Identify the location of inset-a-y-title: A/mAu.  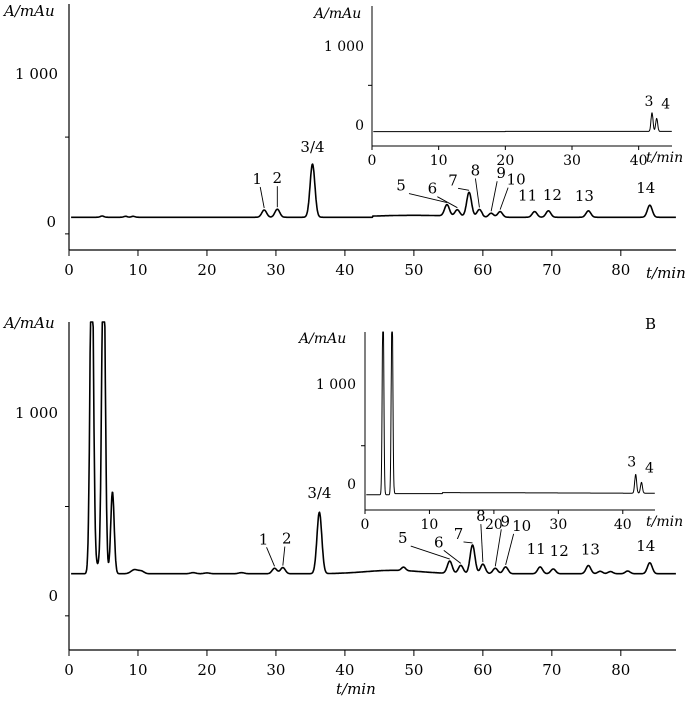
(336, 14).